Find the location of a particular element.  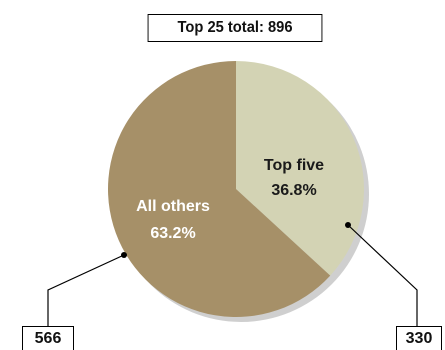

leader-line-top-five is located at coordinates (382, 275).